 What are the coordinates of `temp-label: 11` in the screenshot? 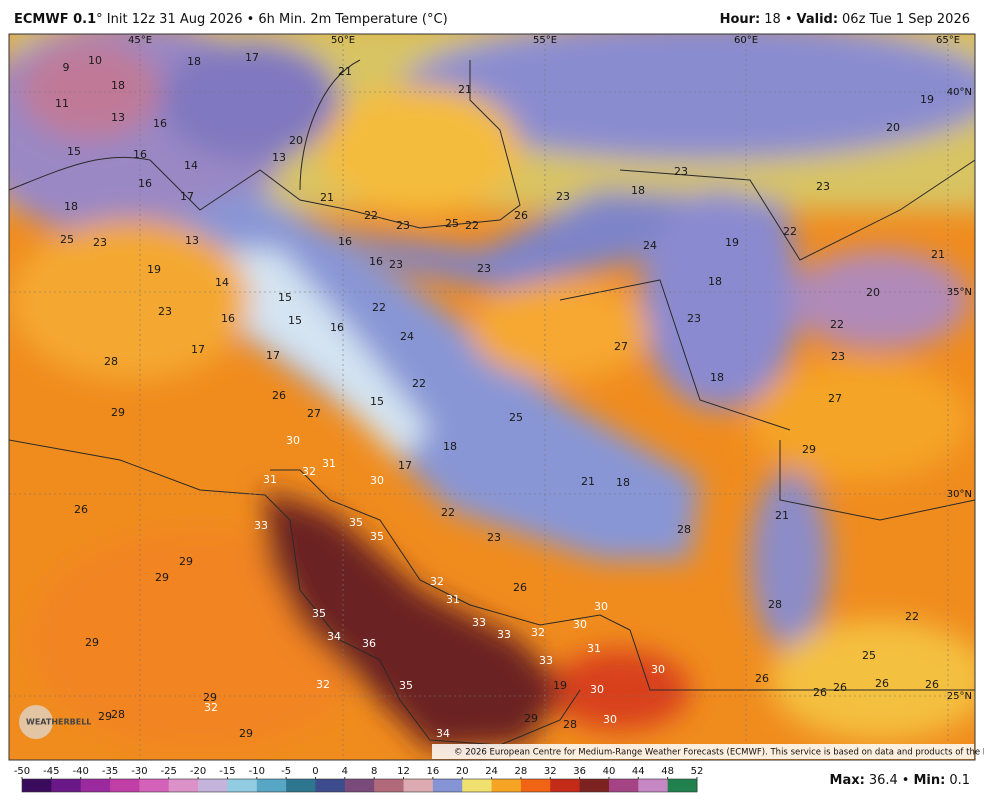 It's located at (62, 103).